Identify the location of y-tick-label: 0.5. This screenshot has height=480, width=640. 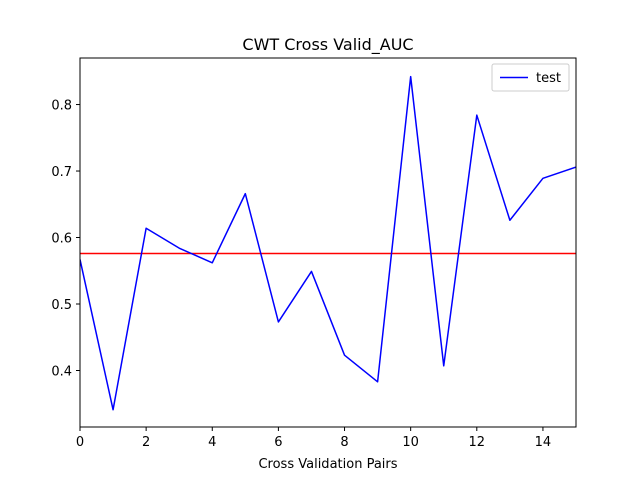
(61, 305).